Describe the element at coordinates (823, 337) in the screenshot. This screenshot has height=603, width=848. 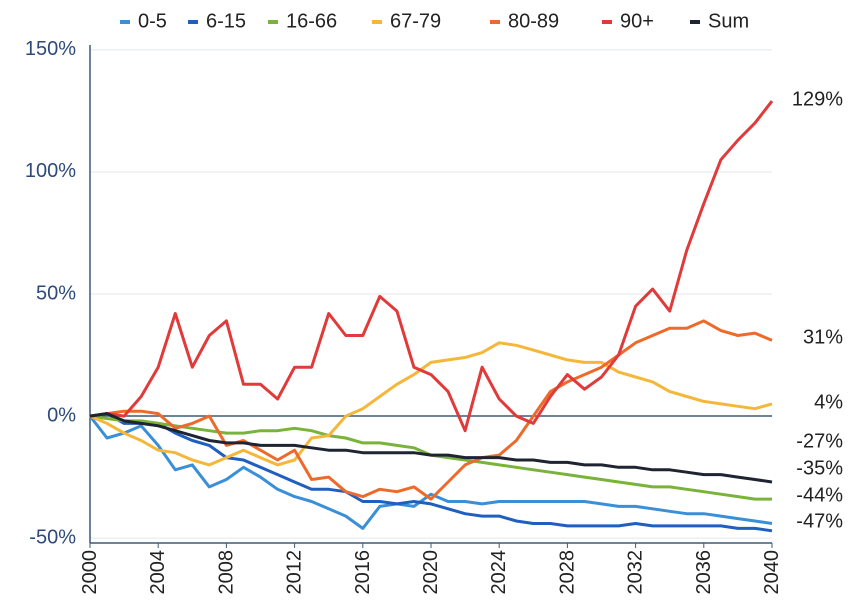
I see `annotation: 31%` at that location.